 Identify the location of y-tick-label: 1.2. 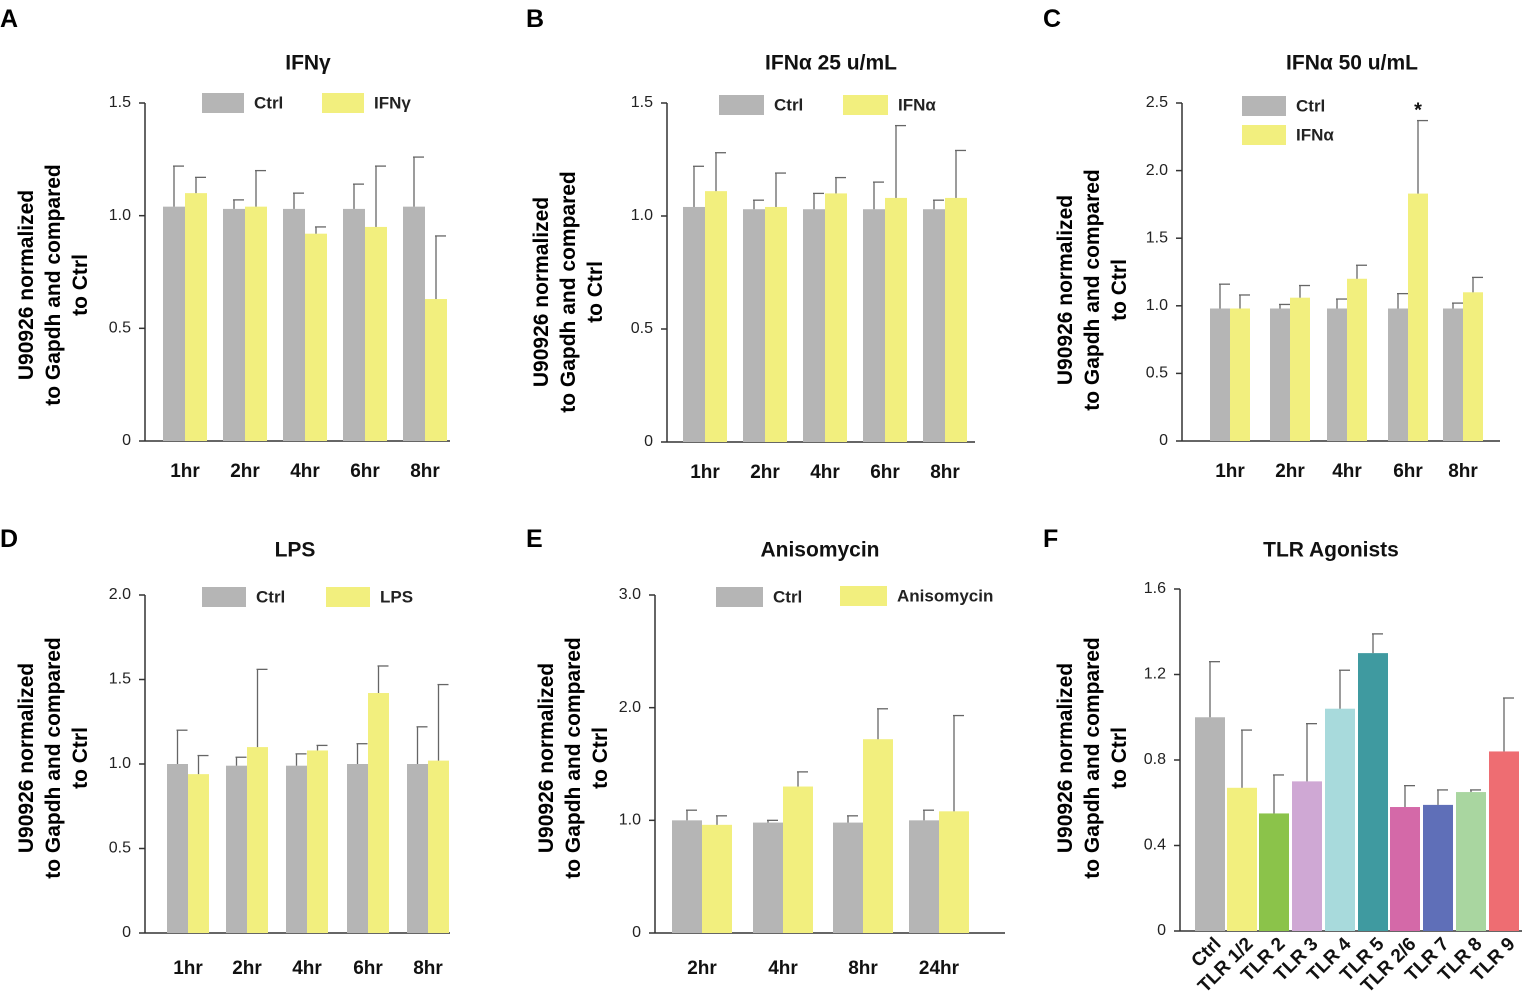
(1155, 674).